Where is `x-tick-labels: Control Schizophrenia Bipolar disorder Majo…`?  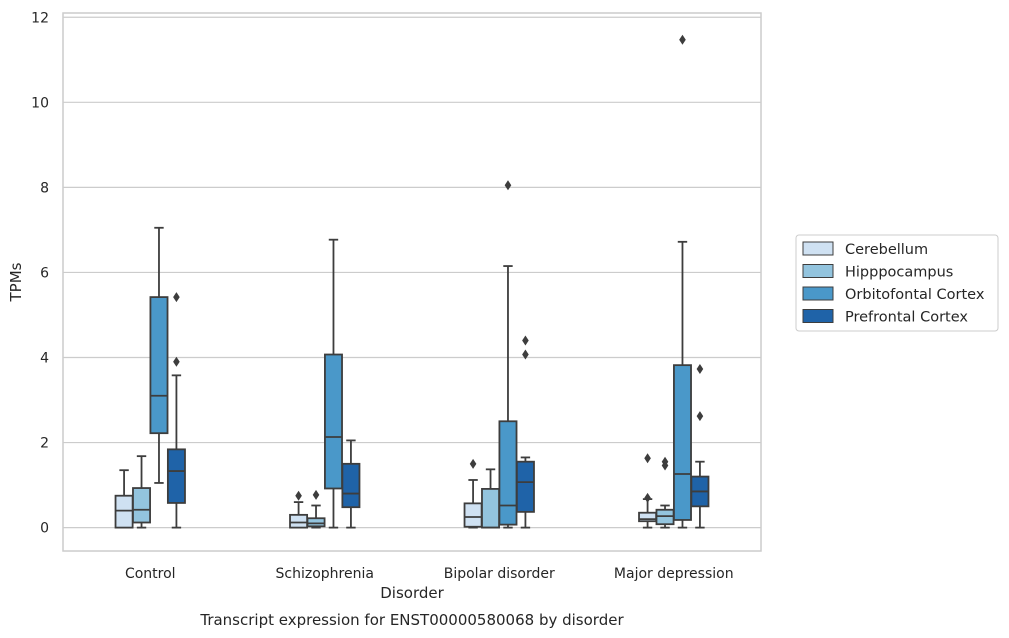
x-tick-labels: Control Schizophrenia Bipolar disorder Majo… is located at coordinates (429, 574).